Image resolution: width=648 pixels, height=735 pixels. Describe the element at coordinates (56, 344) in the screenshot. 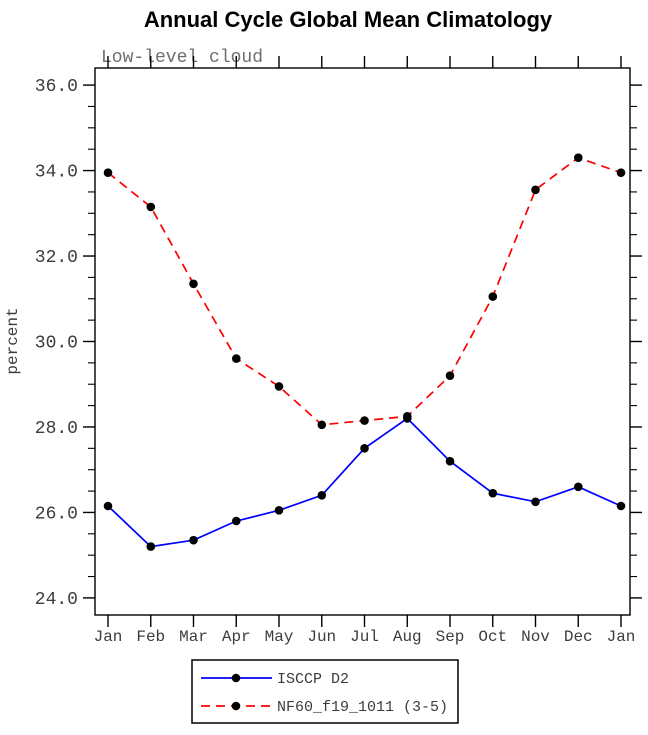

I see `y-tick-label: 30.0` at that location.